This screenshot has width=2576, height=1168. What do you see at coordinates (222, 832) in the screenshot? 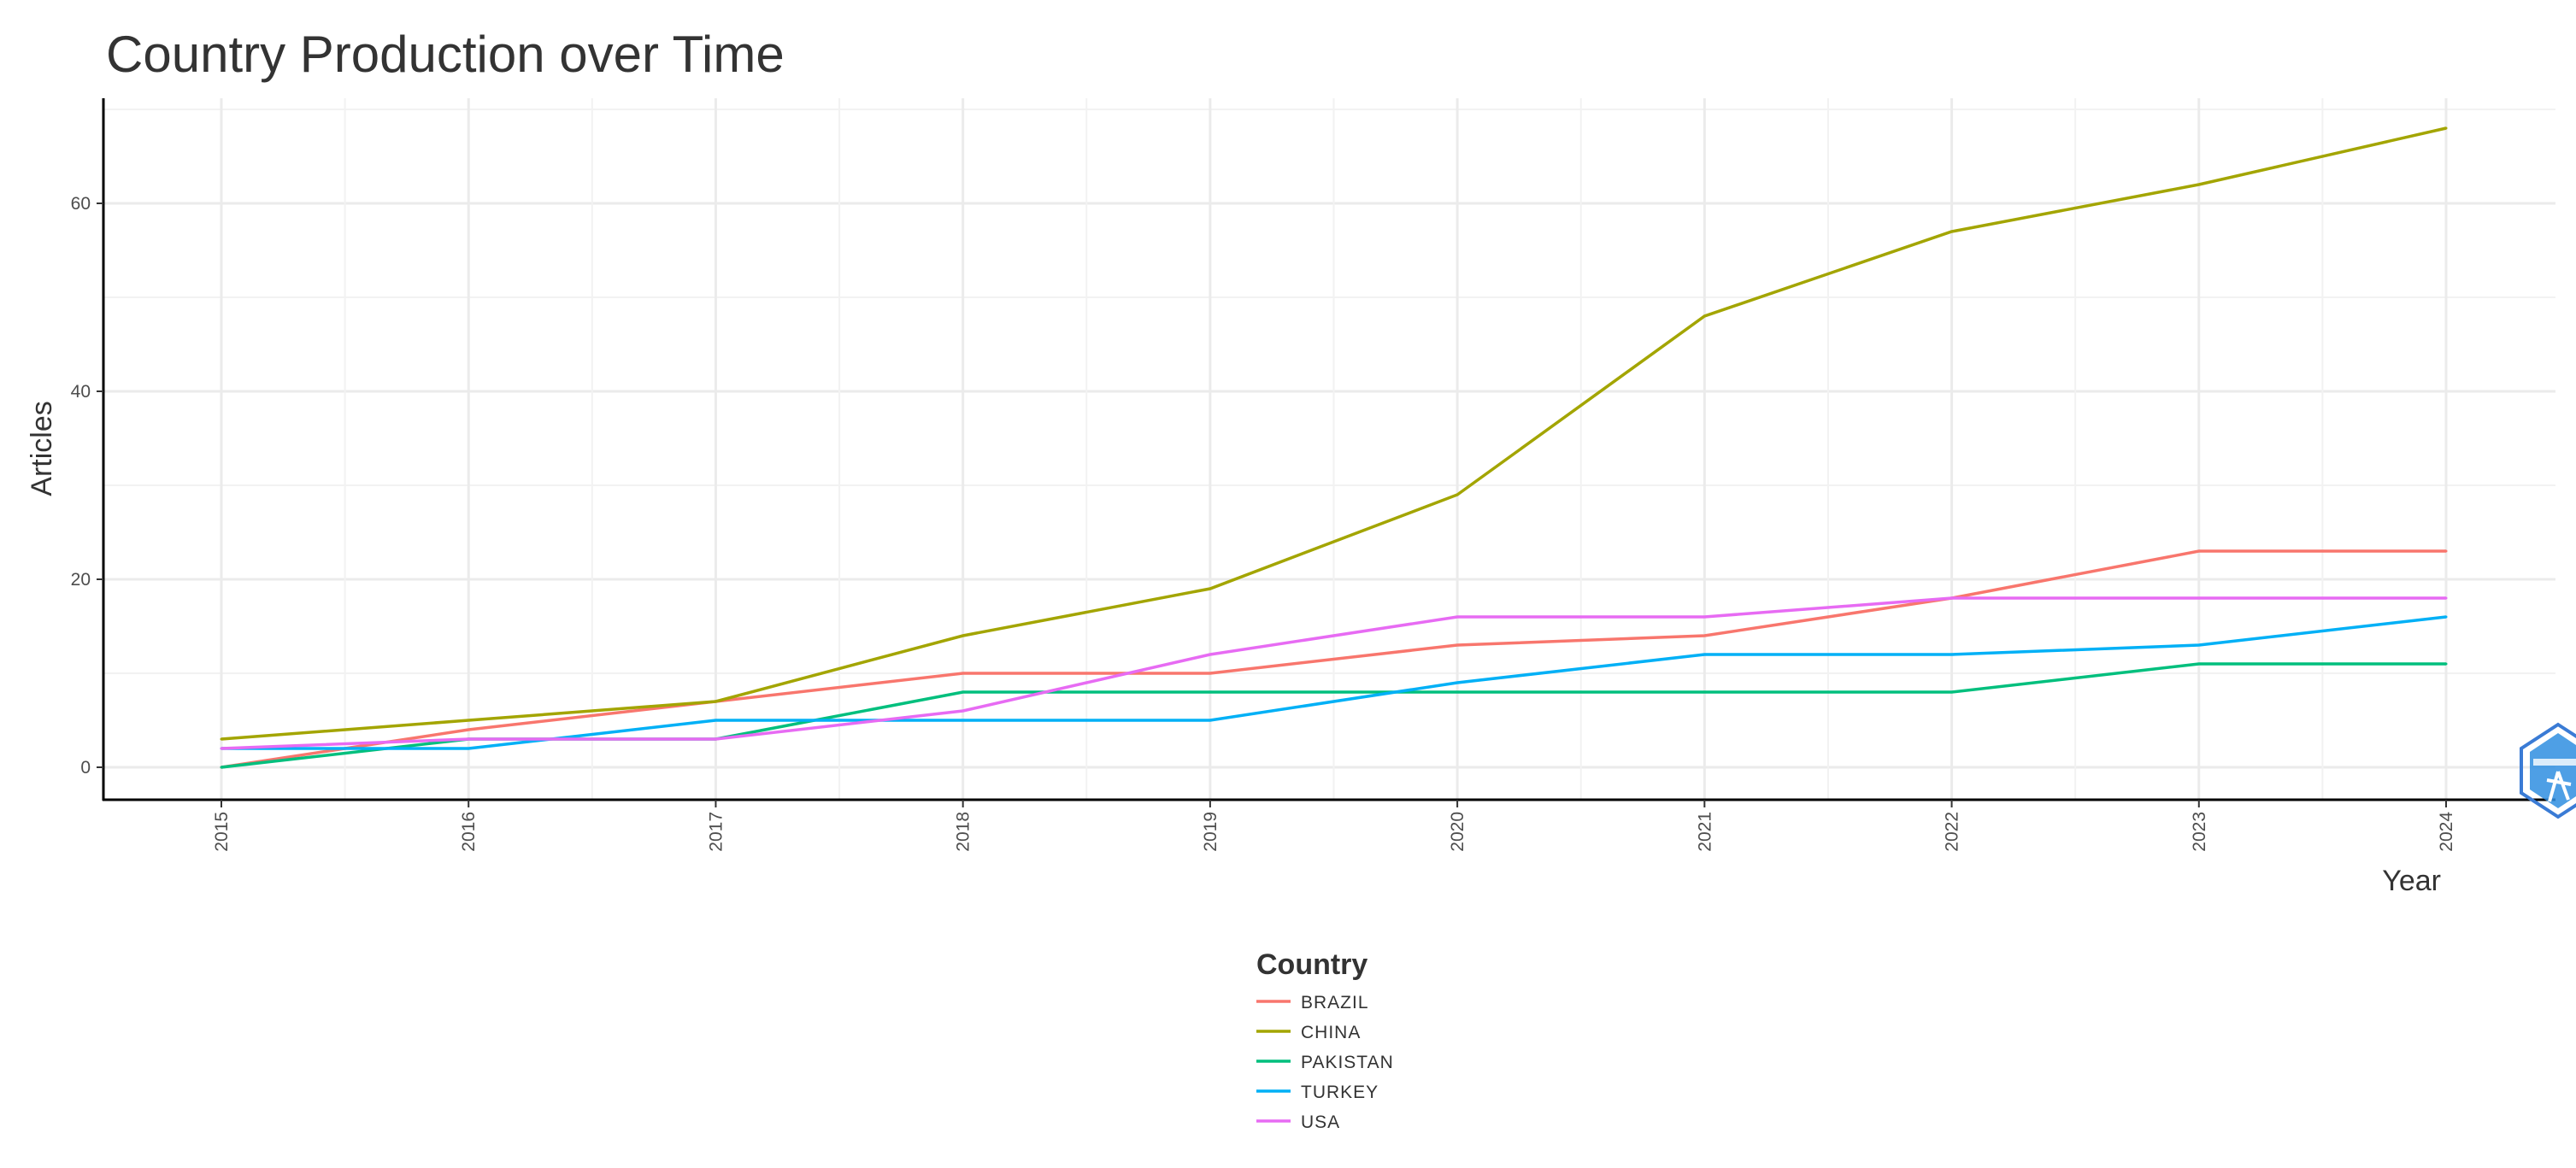
I see `x-tick-label: 2015` at bounding box center [222, 832].